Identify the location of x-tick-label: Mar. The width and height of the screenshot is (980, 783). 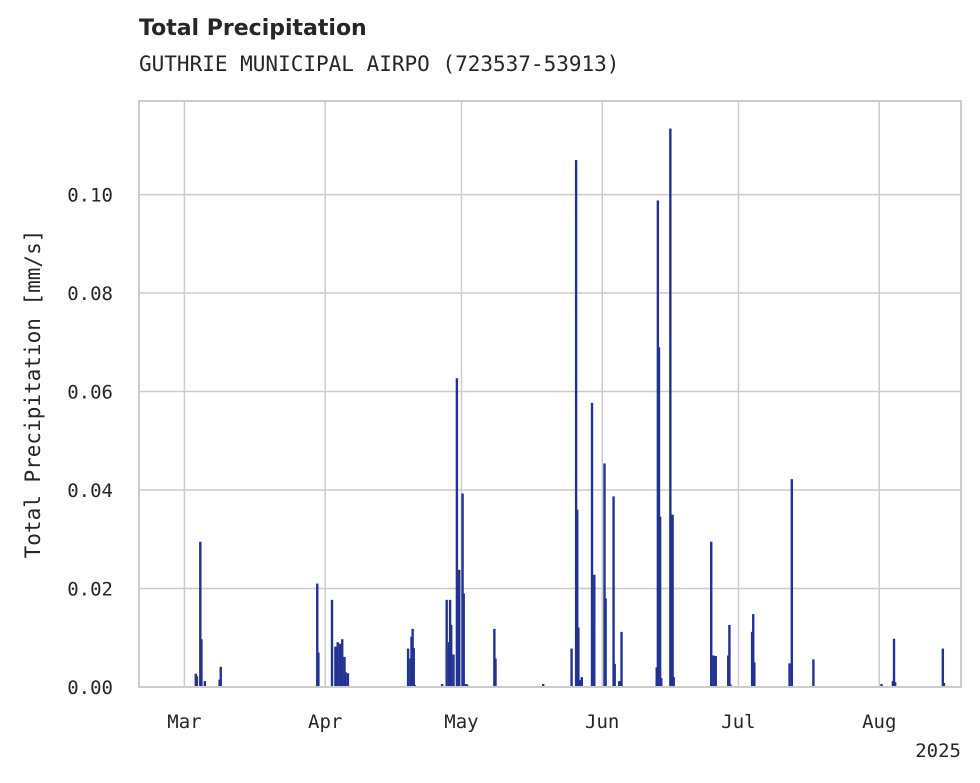
(184, 722).